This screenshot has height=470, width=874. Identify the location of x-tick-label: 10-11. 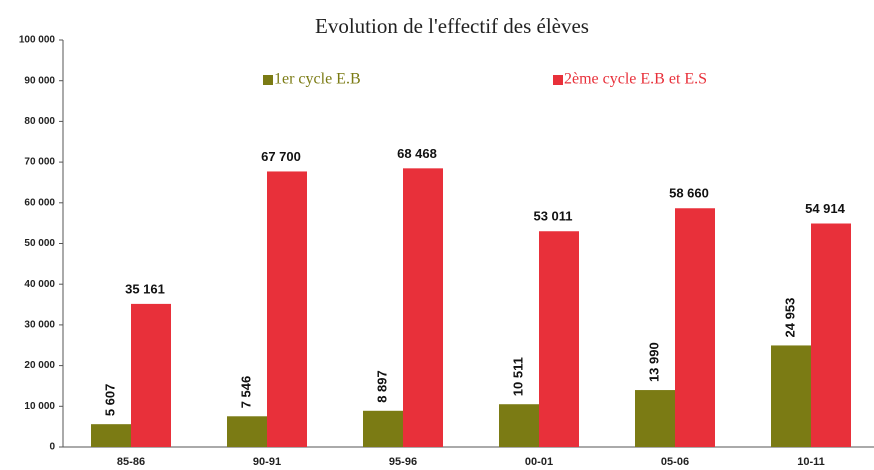
(811, 462).